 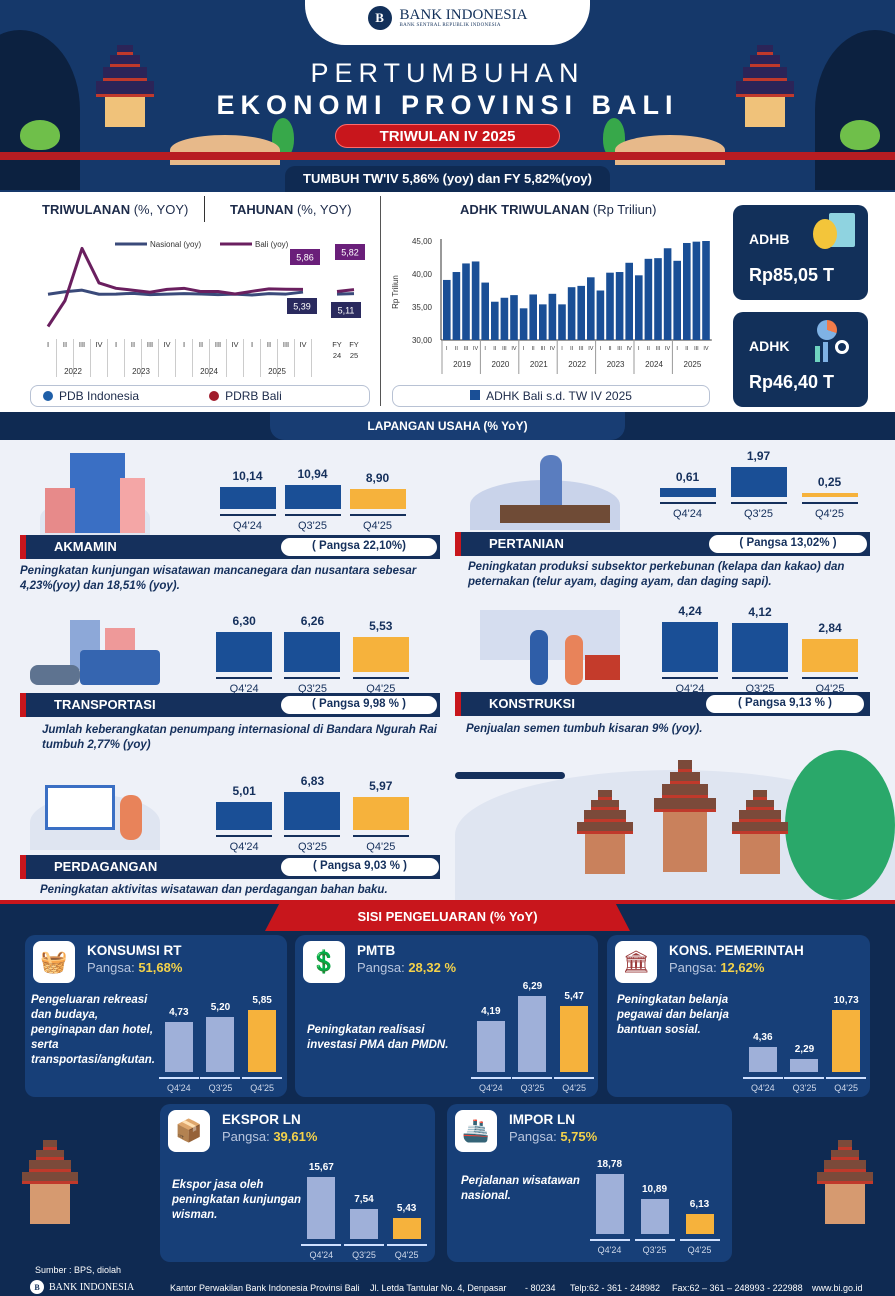 What do you see at coordinates (178, 1050) in the screenshot?
I see `bar-column: 4,73 Q4'24` at bounding box center [178, 1050].